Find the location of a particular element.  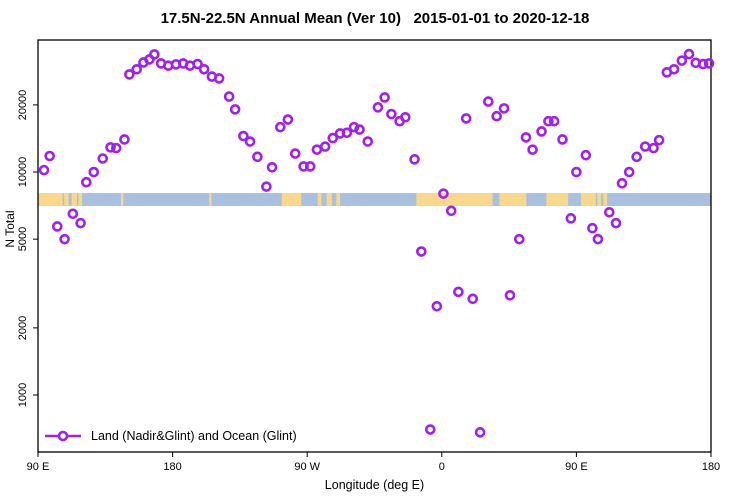

legend: Land (Nadir&Glint) and Ocean (Glint) is located at coordinates (170, 436).